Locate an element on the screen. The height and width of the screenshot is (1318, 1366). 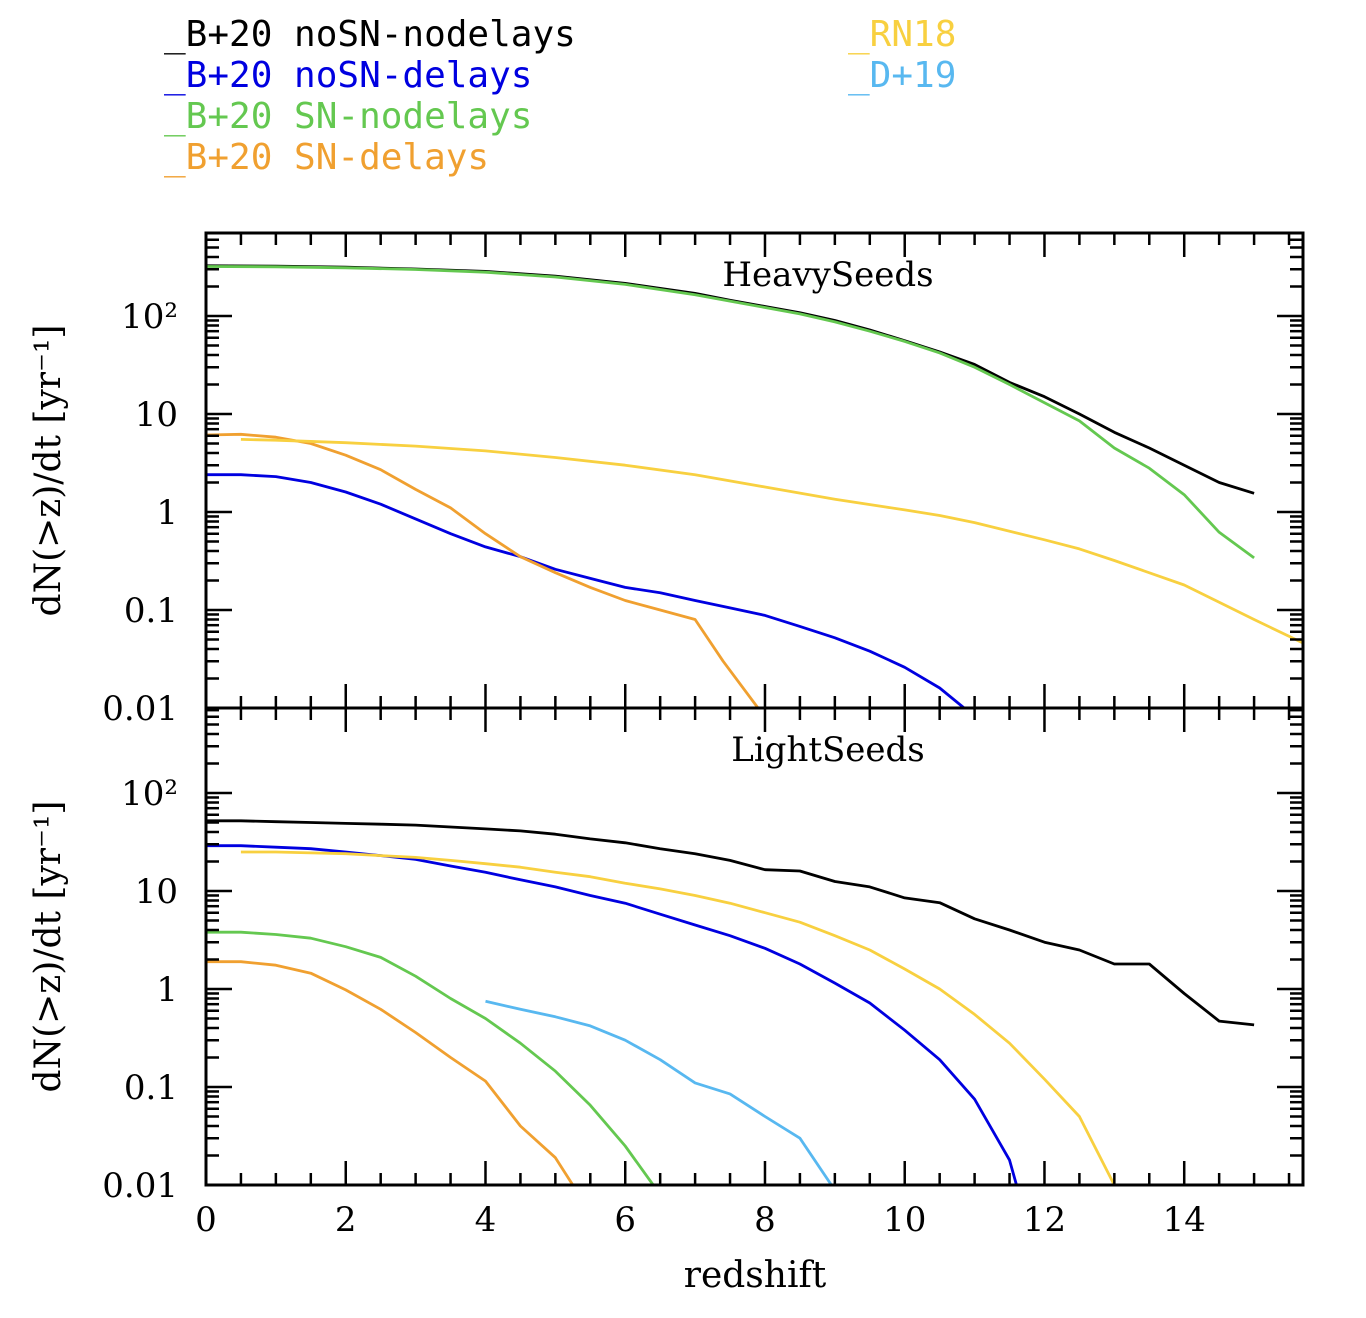
ytick-labels-heavyseeds: 0.01 0.1 1 10 10² is located at coordinates (140, 513).